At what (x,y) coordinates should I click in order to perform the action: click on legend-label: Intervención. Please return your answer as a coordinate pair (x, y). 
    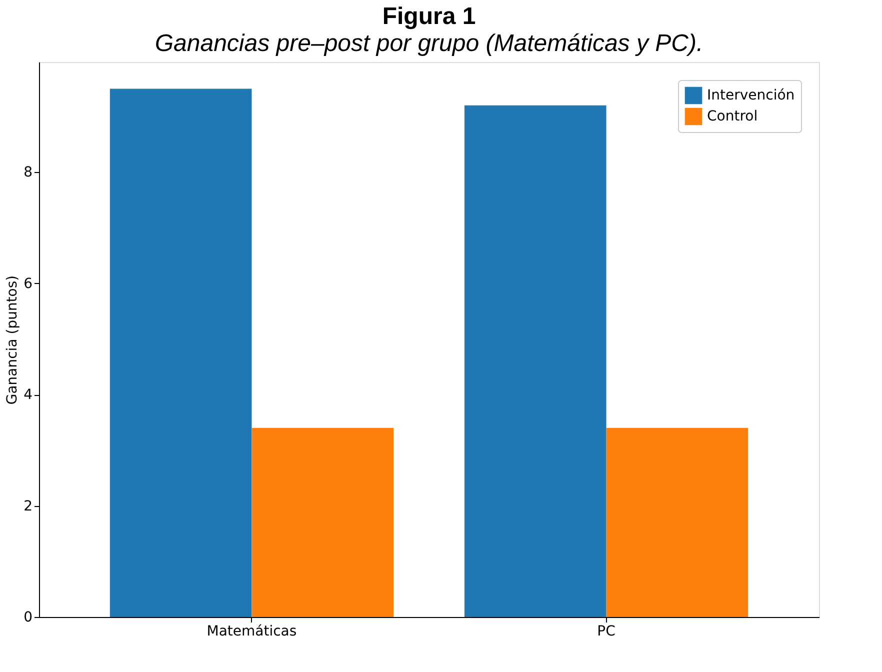
    Looking at the image, I should click on (751, 96).